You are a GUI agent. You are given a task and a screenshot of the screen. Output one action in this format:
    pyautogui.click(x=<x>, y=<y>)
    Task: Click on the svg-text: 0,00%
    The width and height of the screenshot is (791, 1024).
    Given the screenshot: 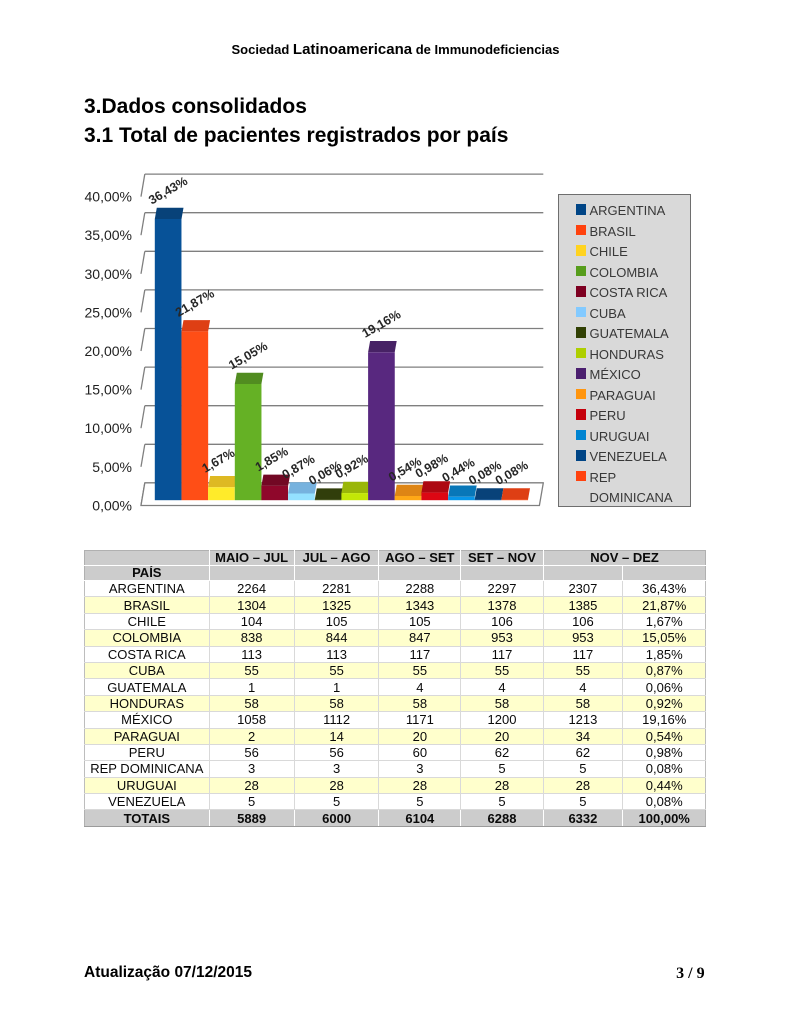 What is the action you would take?
    pyautogui.click(x=112, y=505)
    